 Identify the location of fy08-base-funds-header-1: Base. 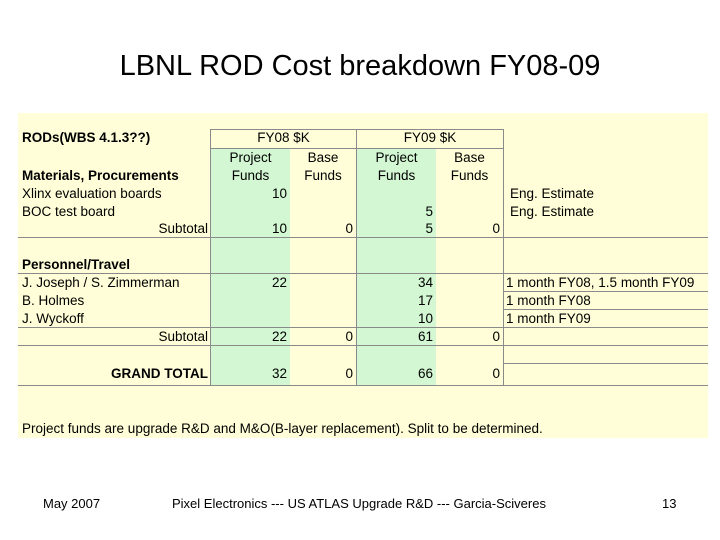
(323, 157).